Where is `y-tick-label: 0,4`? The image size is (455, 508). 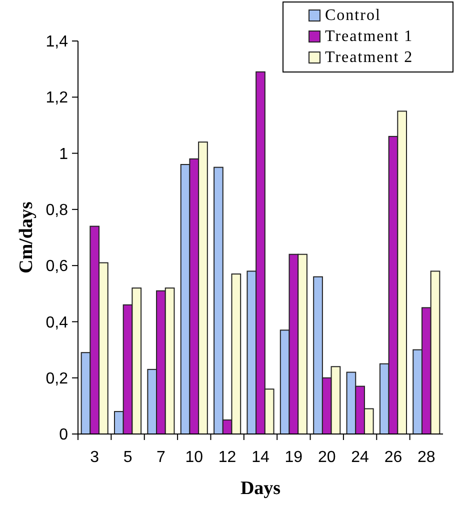
y-tick-label: 0,4 is located at coordinates (57, 323).